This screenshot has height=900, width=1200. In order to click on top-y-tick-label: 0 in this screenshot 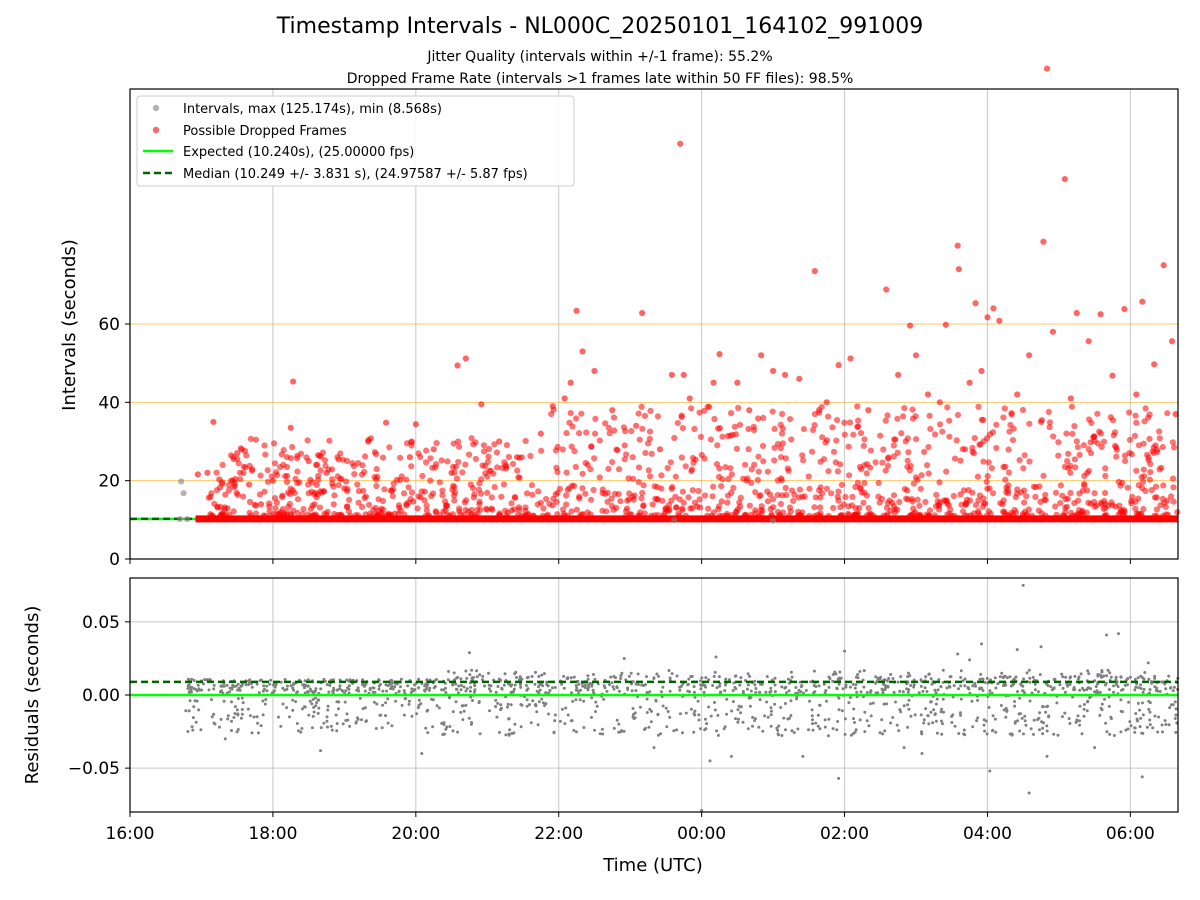, I will do `click(114, 560)`.